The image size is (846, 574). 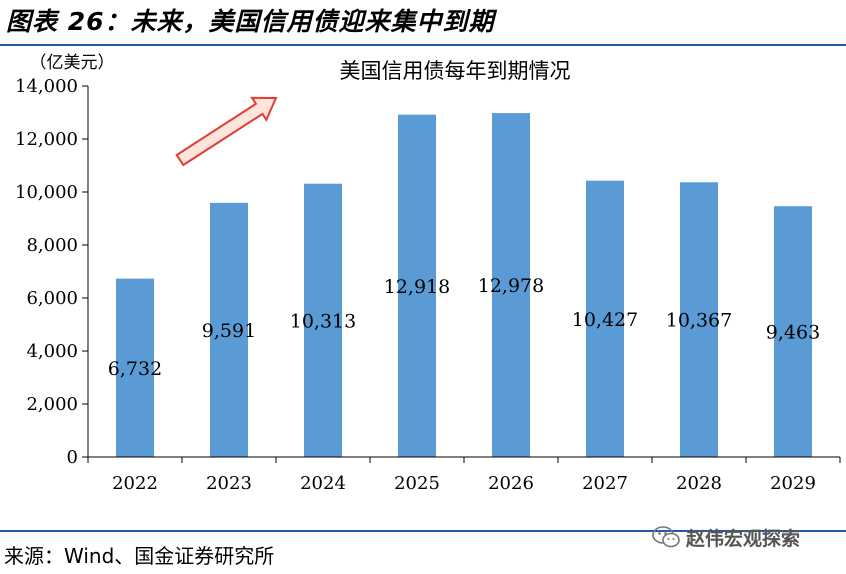 I want to click on x-tick-label: 2024, so click(x=323, y=483).